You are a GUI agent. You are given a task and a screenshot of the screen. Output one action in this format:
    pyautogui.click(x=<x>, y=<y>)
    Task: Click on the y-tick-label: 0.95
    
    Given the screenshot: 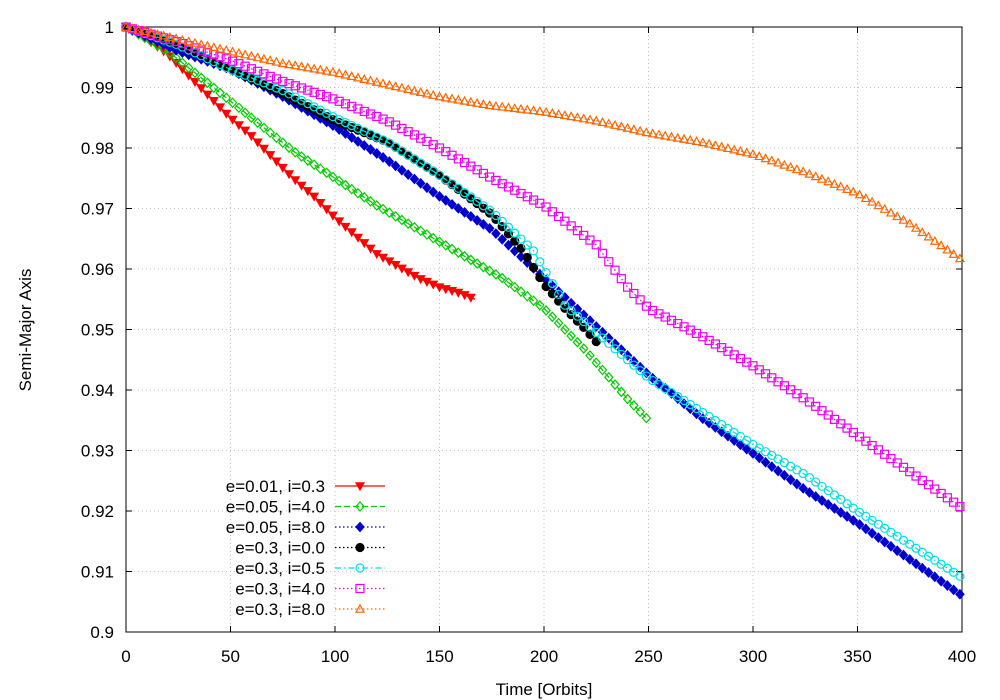 What is the action you would take?
    pyautogui.click(x=97, y=330)
    